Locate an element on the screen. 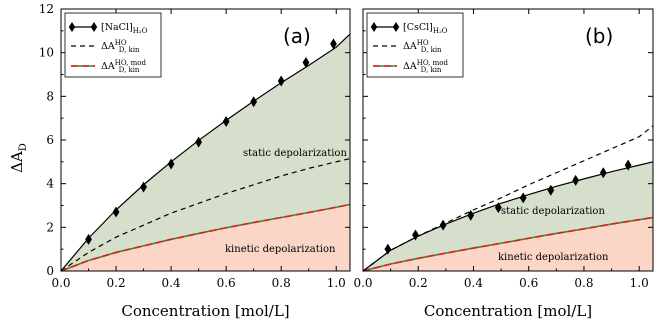 The image size is (667, 324). y-tick-label: 0 is located at coordinates (50, 271).